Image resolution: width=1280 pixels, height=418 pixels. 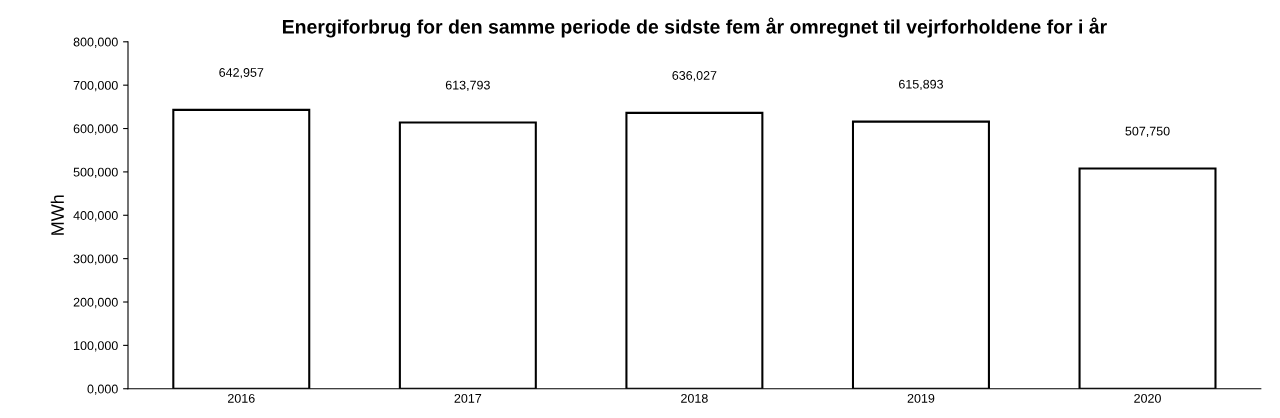 What do you see at coordinates (468, 398) in the screenshot?
I see `x-tick-label: 2017` at bounding box center [468, 398].